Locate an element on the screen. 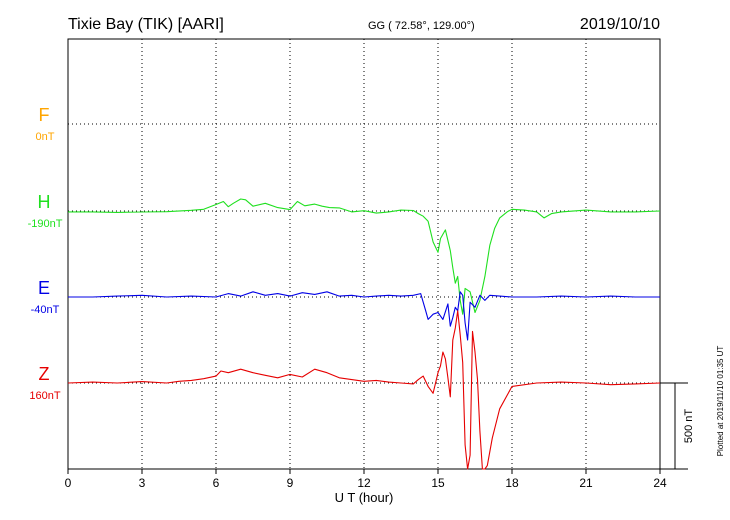 The width and height of the screenshot is (730, 520). x-tick-label-15: 15 is located at coordinates (438, 483).